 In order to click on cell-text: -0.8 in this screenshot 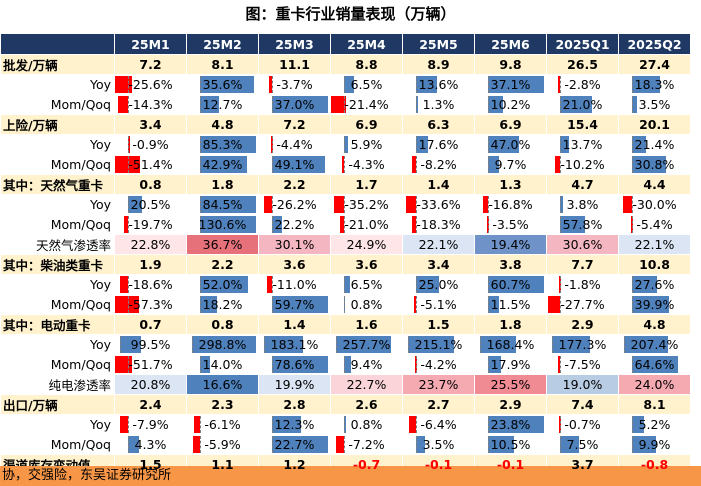, I will do `click(654, 464)`.